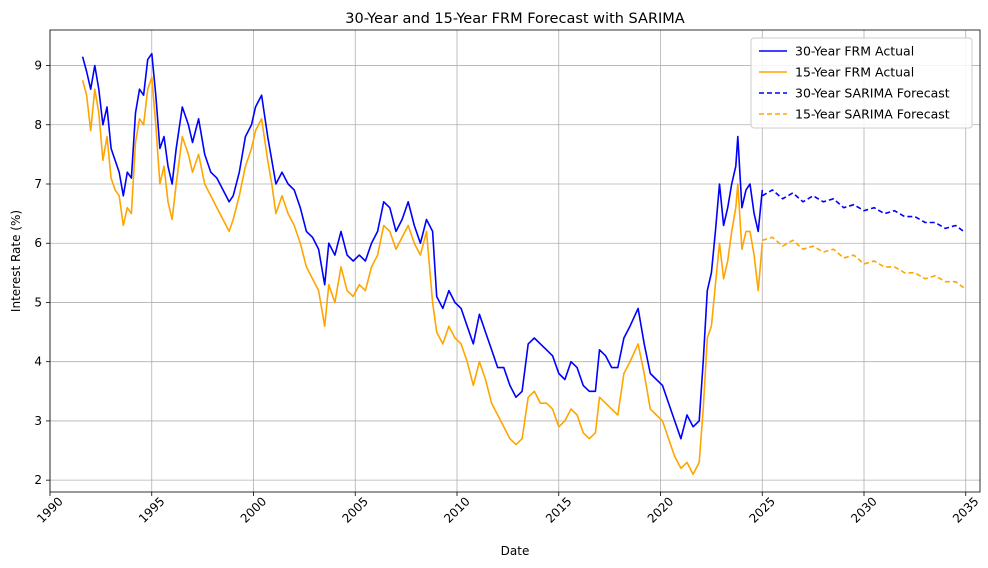  Describe the element at coordinates (38, 362) in the screenshot. I see `y-tick-label: 4` at that location.